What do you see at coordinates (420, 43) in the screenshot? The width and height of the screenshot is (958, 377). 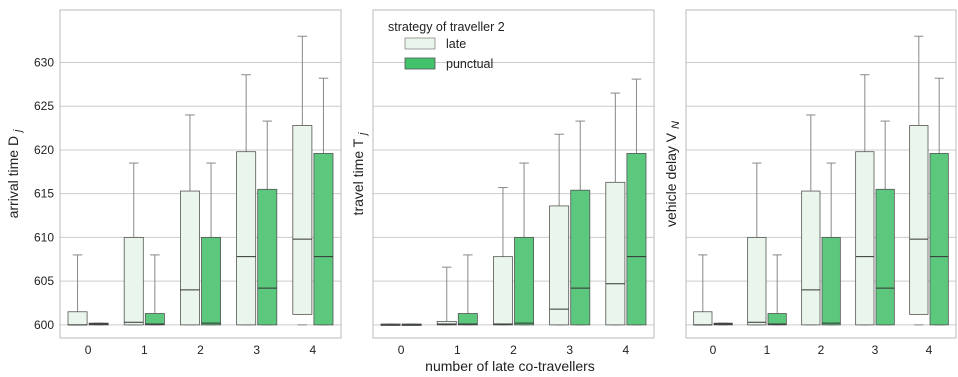 I see `legend-swatch-late` at bounding box center [420, 43].